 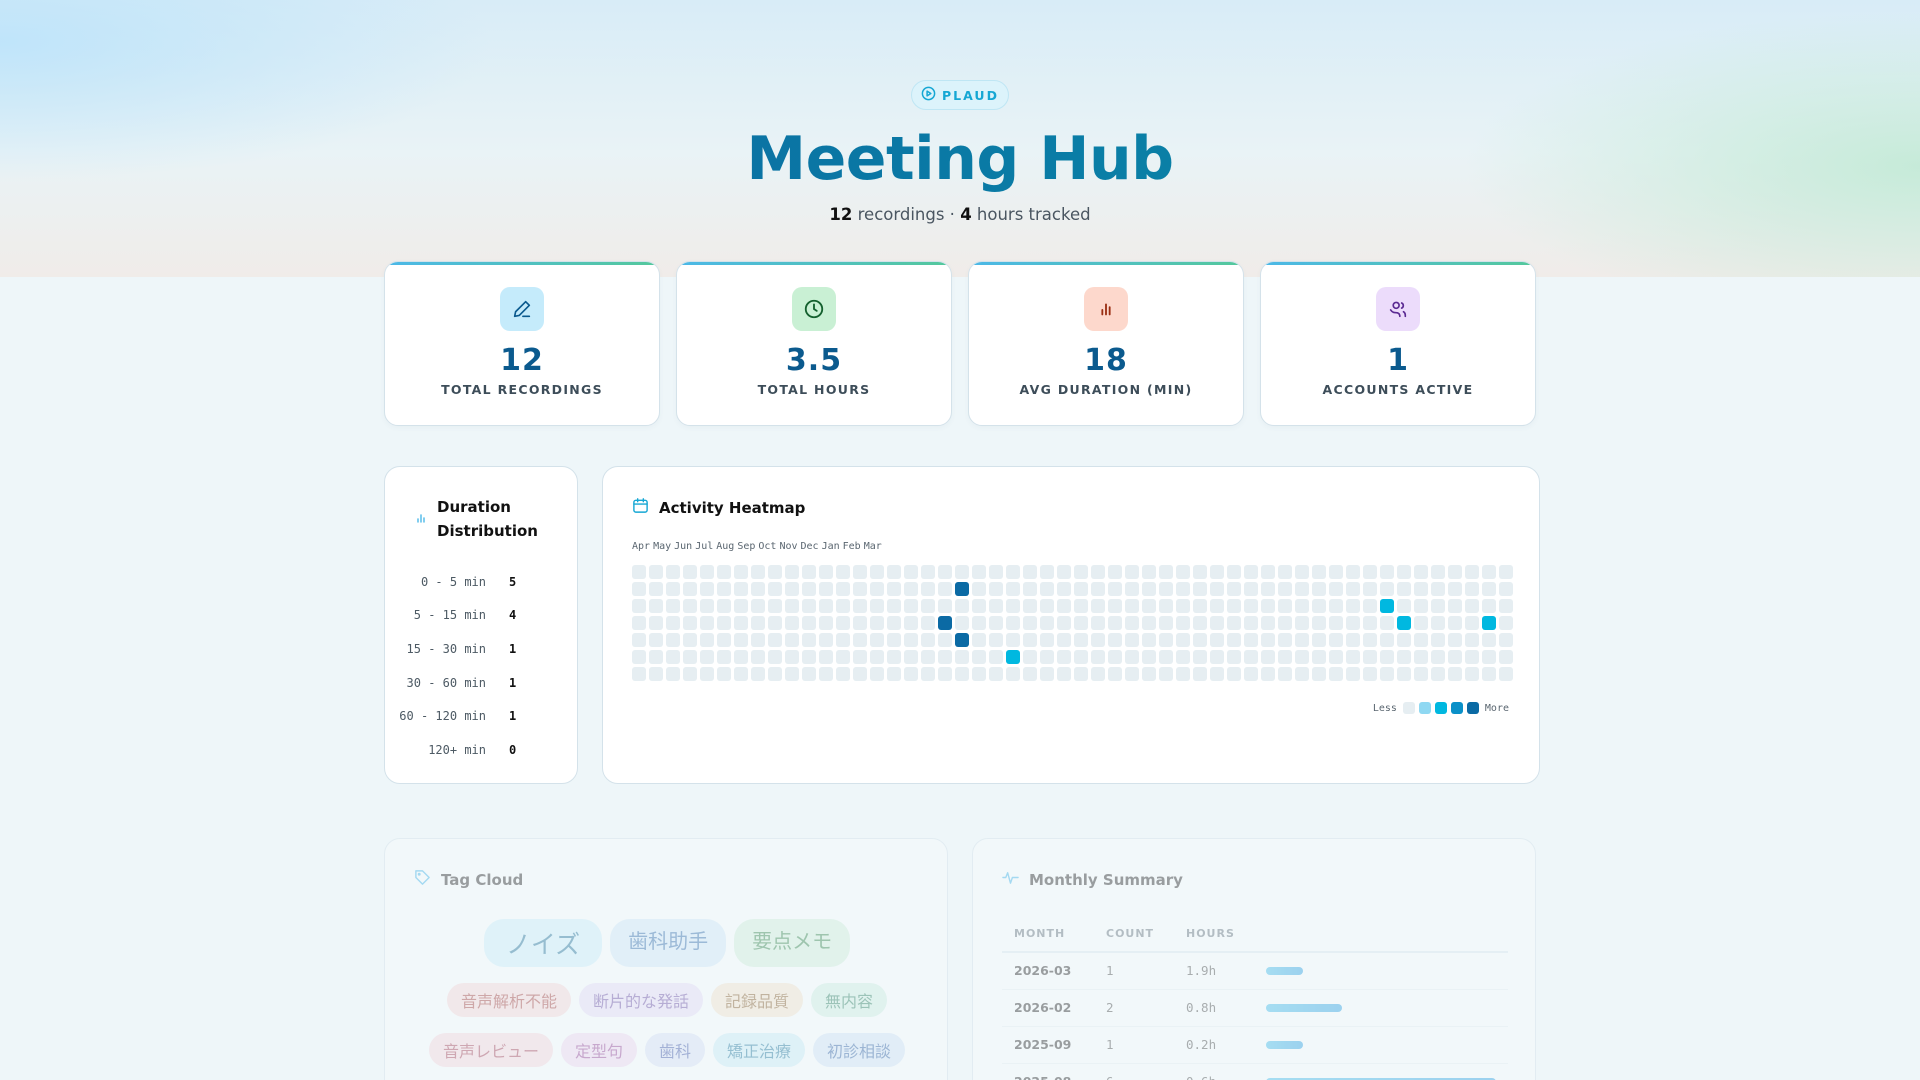 I want to click on tag-chip: 音声解析不能, so click(x=508, y=1000).